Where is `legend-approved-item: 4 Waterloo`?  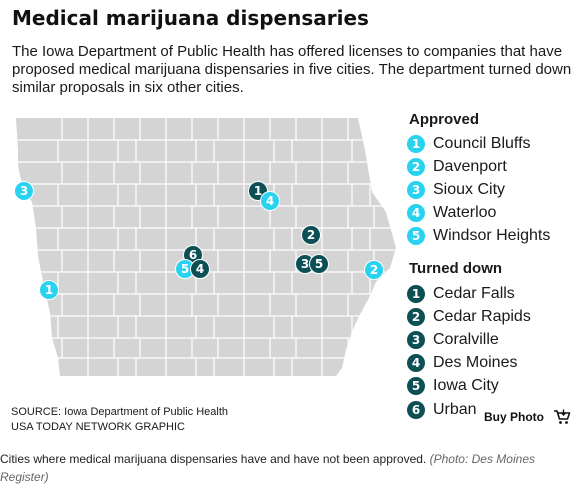 legend-approved-item: 4 Waterloo is located at coordinates (478, 213).